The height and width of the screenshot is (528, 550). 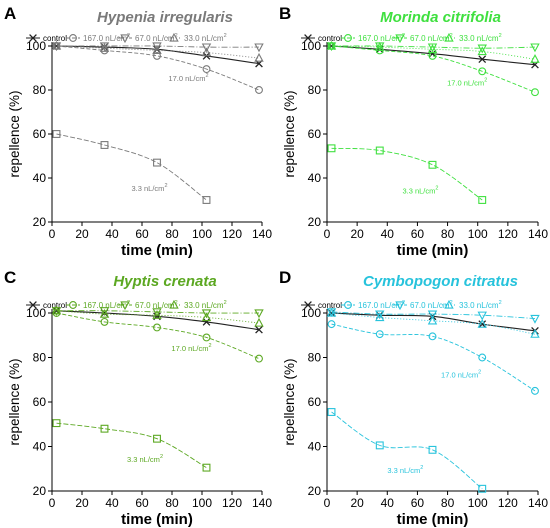 What do you see at coordinates (82, 234) in the screenshot?
I see `x-tick-label: 20` at bounding box center [82, 234].